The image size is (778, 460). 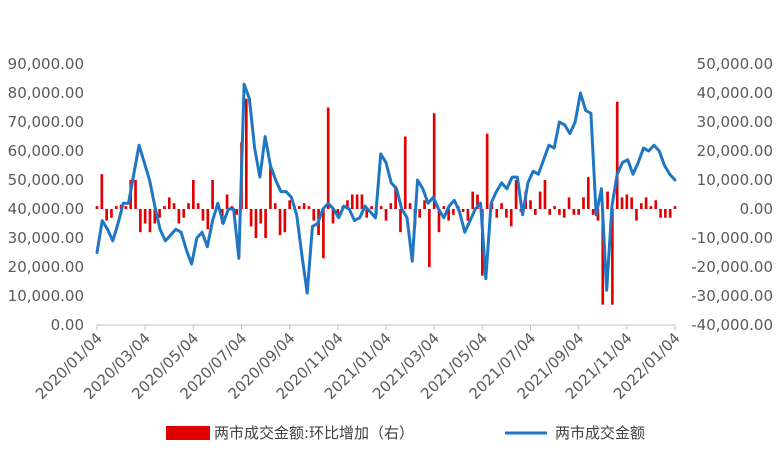 I want to click on left-axis-tick-label: 0.00, so click(x=67, y=325).